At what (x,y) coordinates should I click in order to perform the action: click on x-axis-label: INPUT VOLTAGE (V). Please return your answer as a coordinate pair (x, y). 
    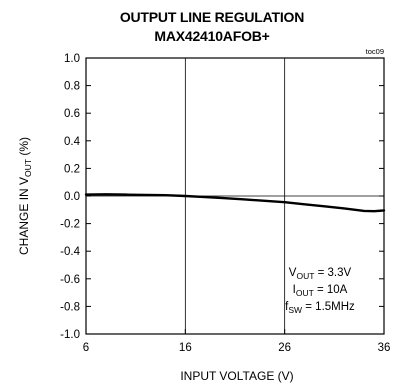
    Looking at the image, I should click on (236, 376).